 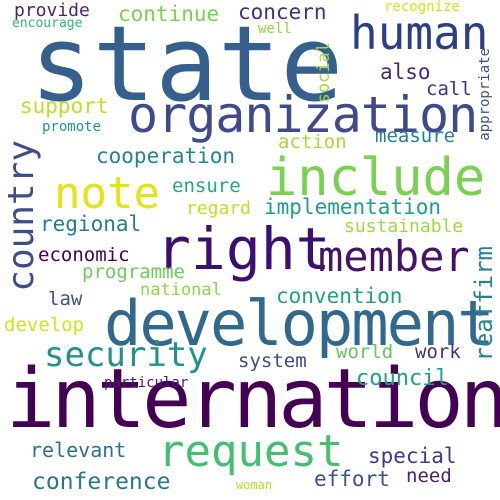 What do you see at coordinates (107, 193) in the screenshot?
I see `word-note: note` at bounding box center [107, 193].